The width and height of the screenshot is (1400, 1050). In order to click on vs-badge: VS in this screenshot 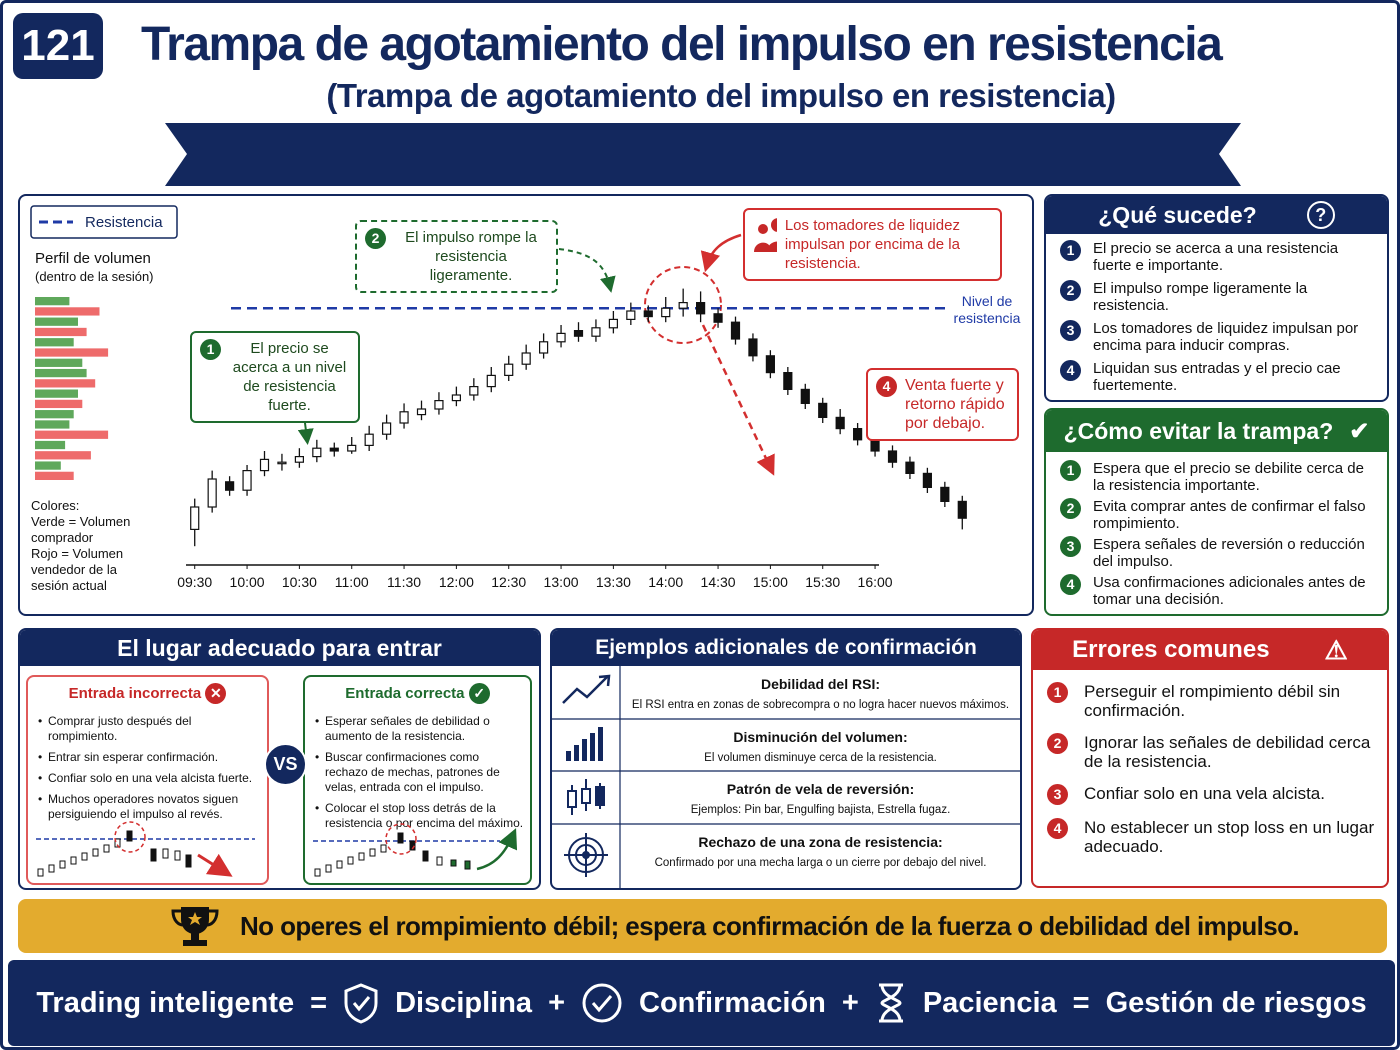, I will do `click(285, 764)`.